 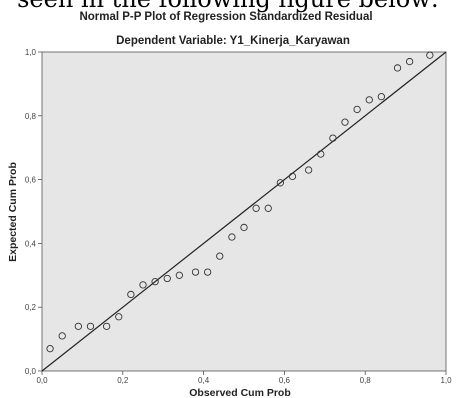 What do you see at coordinates (31, 307) in the screenshot?
I see `y-tick-label: 0,2` at bounding box center [31, 307].